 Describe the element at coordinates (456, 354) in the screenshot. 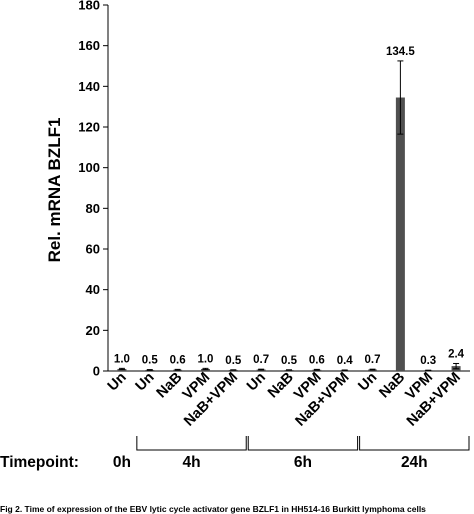

I see `data-label: 2.4` at that location.